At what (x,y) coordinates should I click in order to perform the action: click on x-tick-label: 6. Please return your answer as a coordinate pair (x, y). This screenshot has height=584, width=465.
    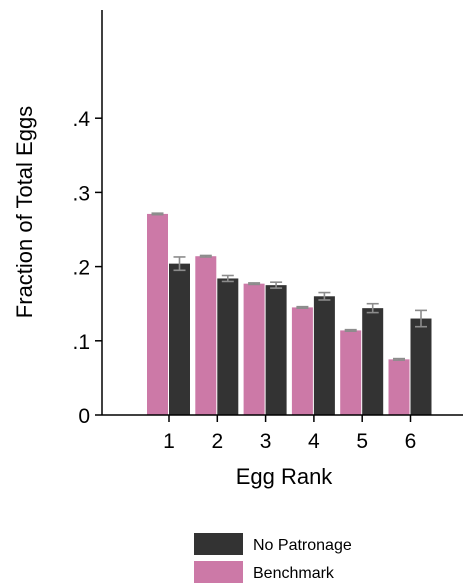
    Looking at the image, I should click on (411, 441).